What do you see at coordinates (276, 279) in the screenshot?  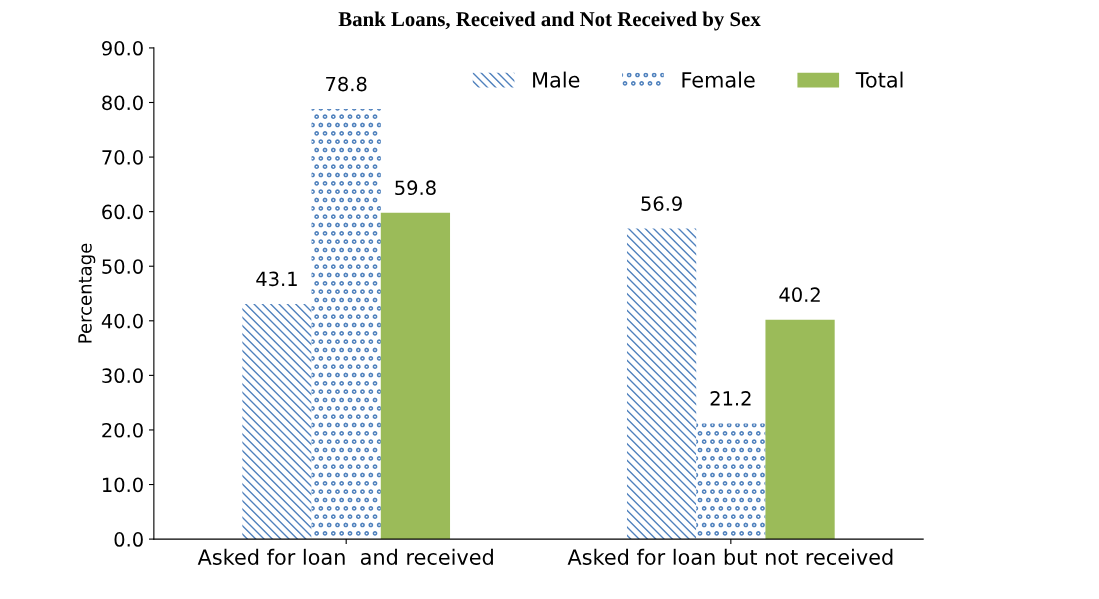 I see `data-label: 43.1` at bounding box center [276, 279].